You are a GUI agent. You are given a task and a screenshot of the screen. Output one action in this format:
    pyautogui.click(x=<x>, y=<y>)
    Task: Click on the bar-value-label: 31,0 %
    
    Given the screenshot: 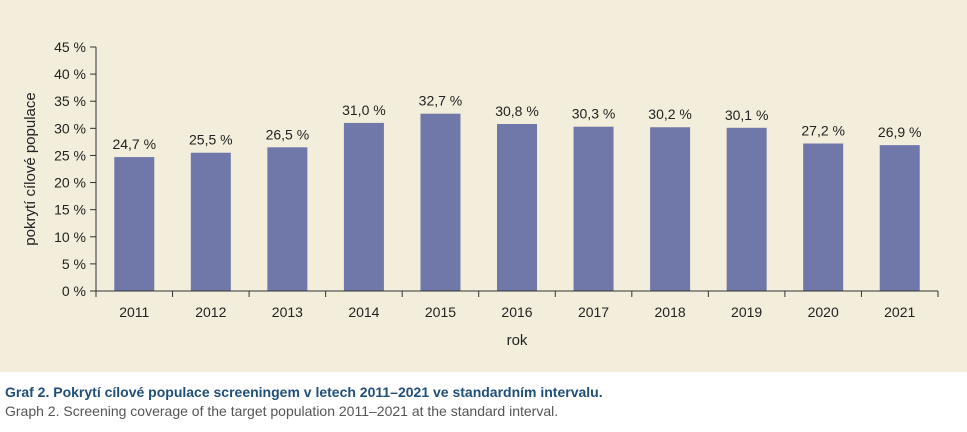 What is the action you would take?
    pyautogui.click(x=364, y=110)
    